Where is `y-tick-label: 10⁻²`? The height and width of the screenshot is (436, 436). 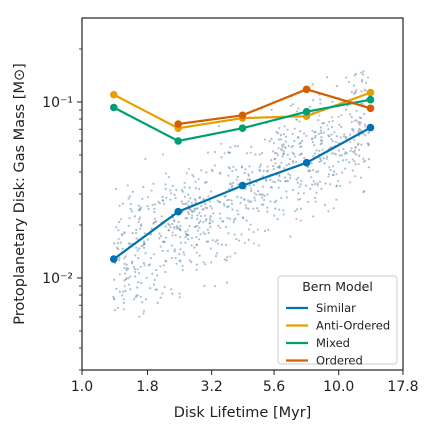
y-tick-label: 10⁻² is located at coordinates (57, 279).